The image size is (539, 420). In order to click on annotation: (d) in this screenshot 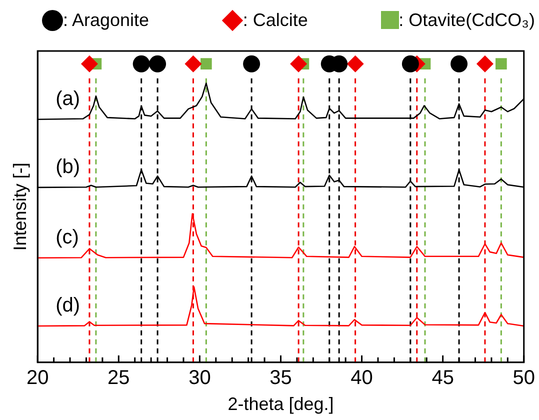, I will do `click(68, 305)`.